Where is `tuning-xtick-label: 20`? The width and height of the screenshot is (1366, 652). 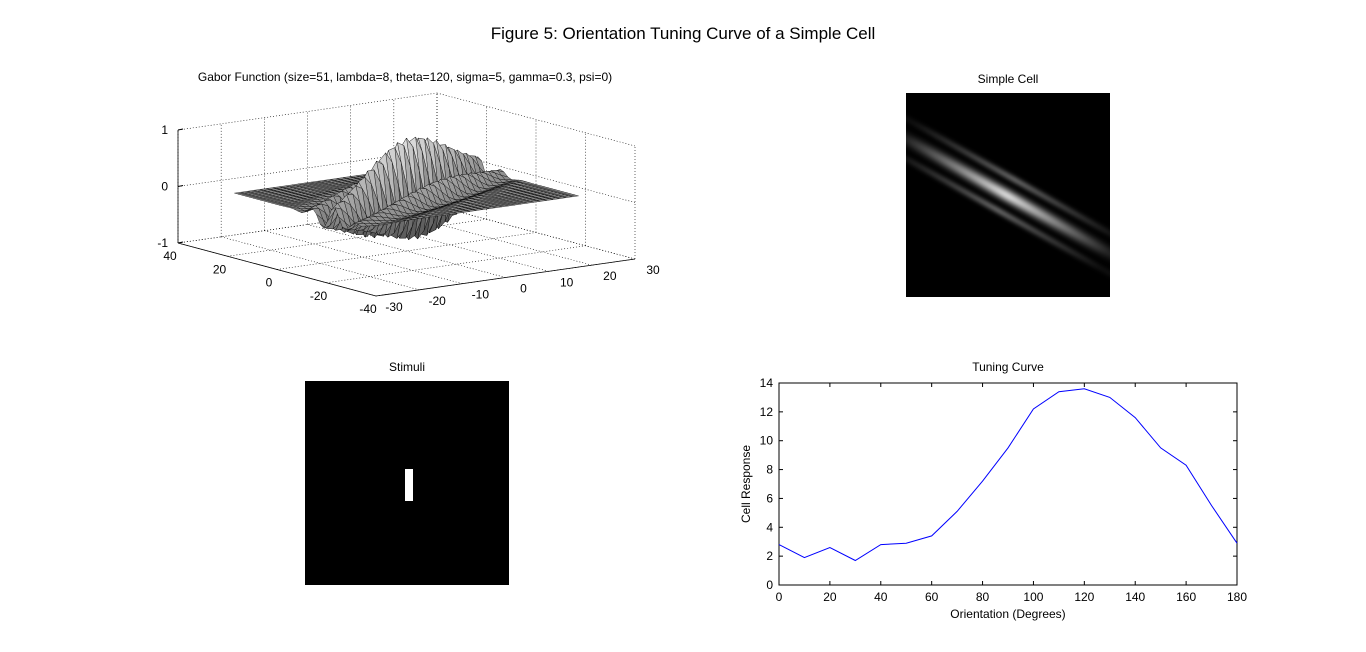
tuning-xtick-label: 20 is located at coordinates (830, 597).